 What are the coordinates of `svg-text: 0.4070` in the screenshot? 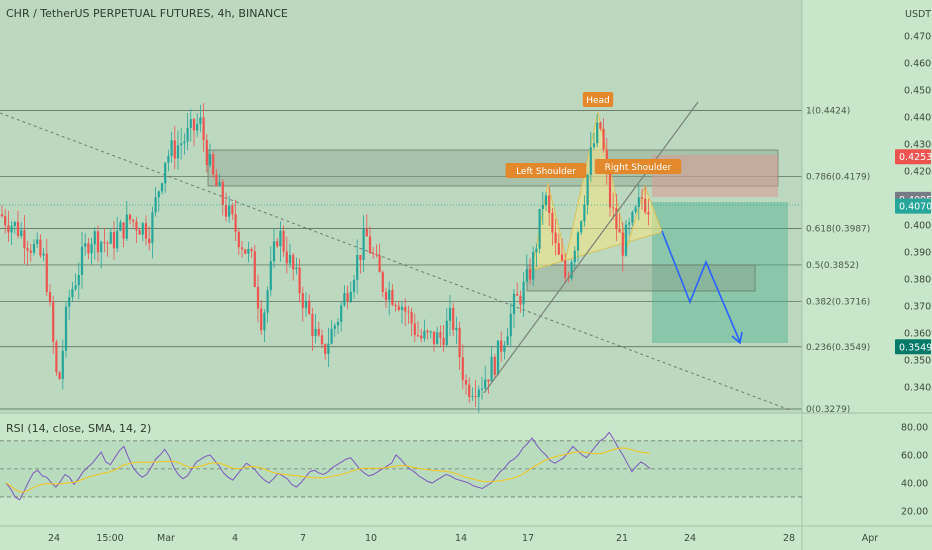 It's located at (915, 207).